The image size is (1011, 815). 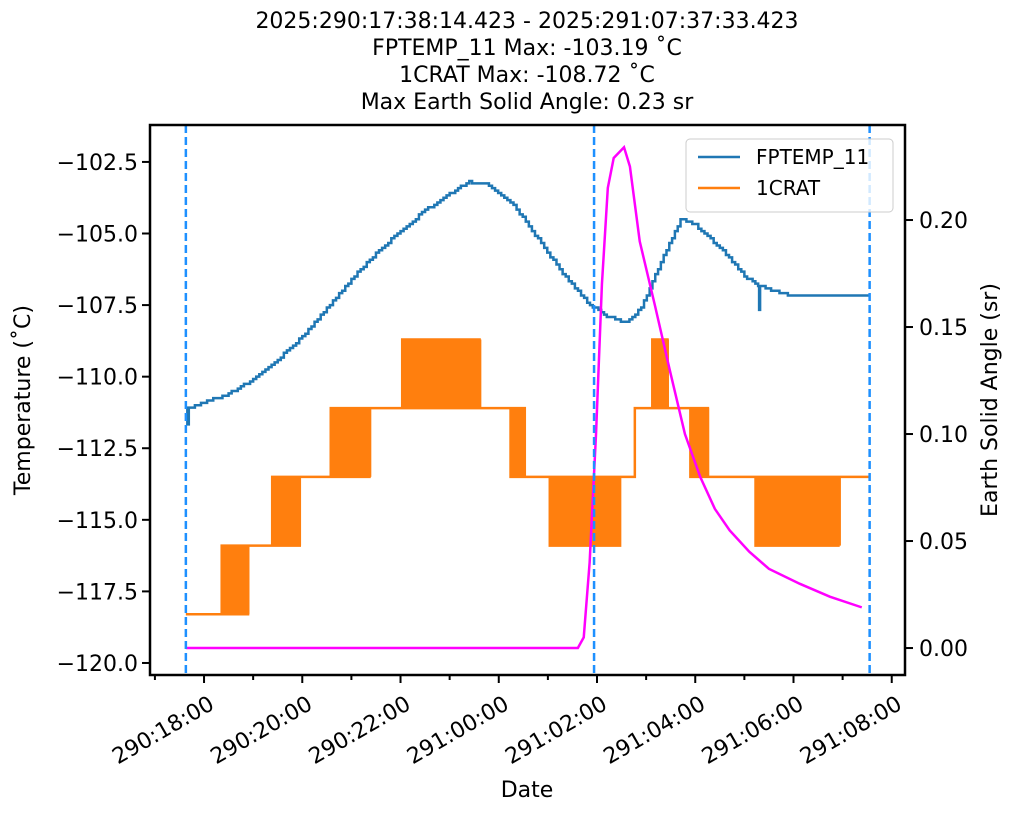 I want to click on y2-tick-label: 0.10, so click(x=943, y=435).